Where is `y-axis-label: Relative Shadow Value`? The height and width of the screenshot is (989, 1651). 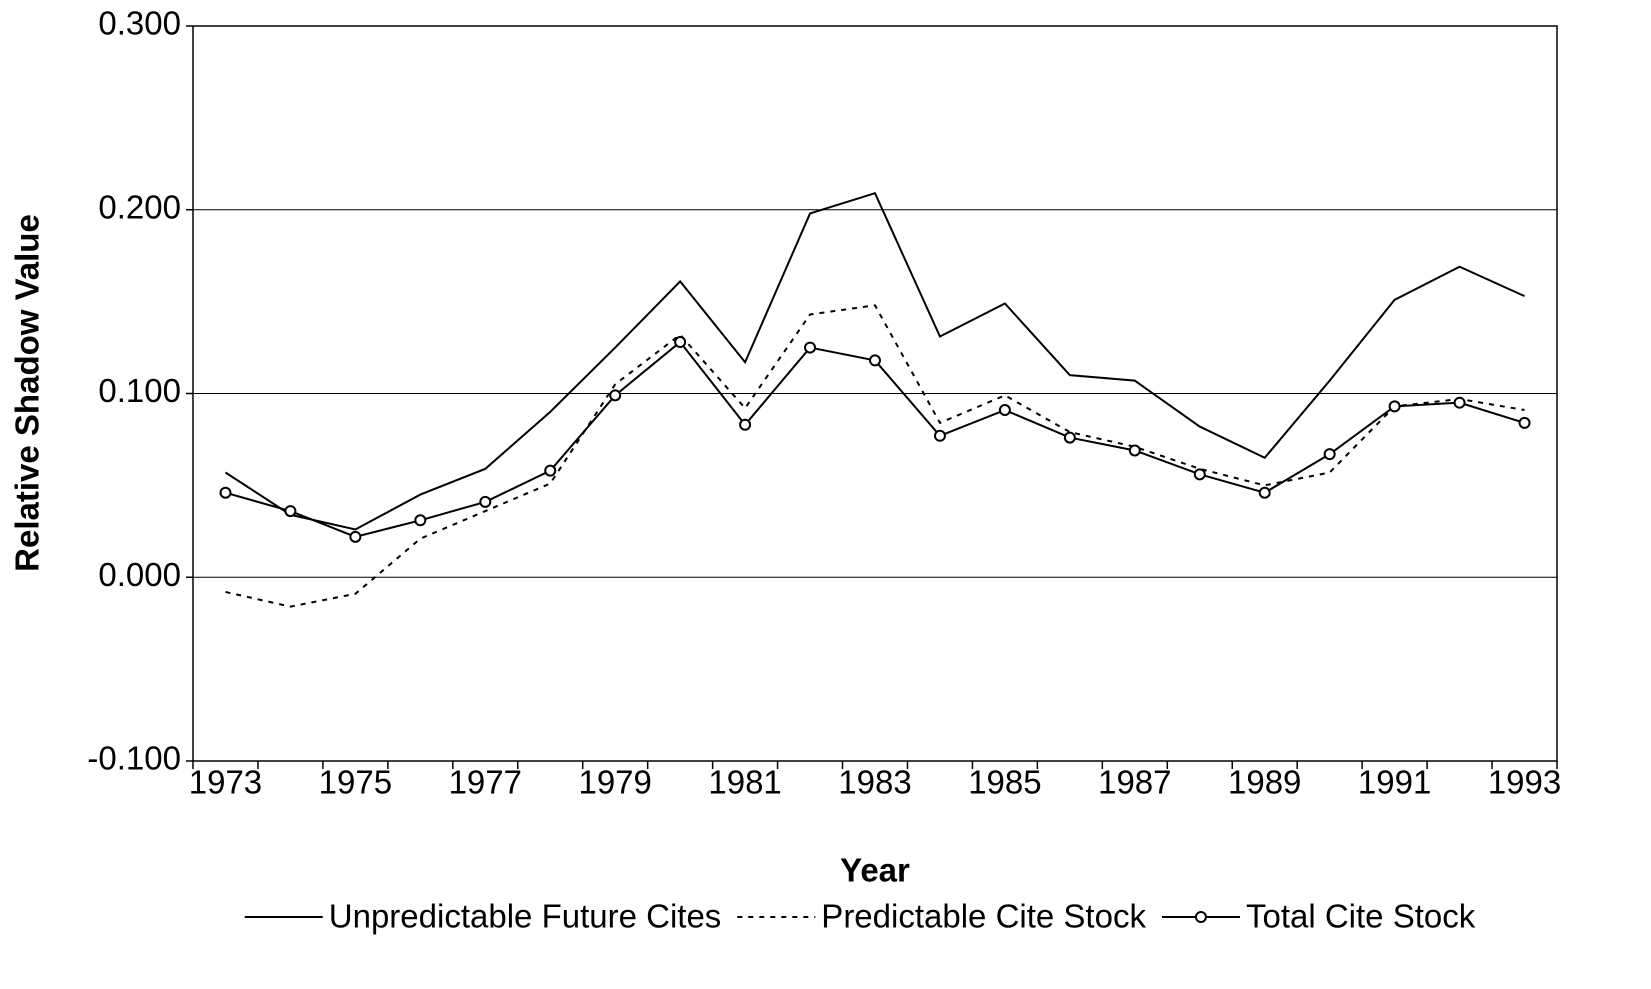
y-axis-label: Relative Shadow Value is located at coordinates (27, 393).